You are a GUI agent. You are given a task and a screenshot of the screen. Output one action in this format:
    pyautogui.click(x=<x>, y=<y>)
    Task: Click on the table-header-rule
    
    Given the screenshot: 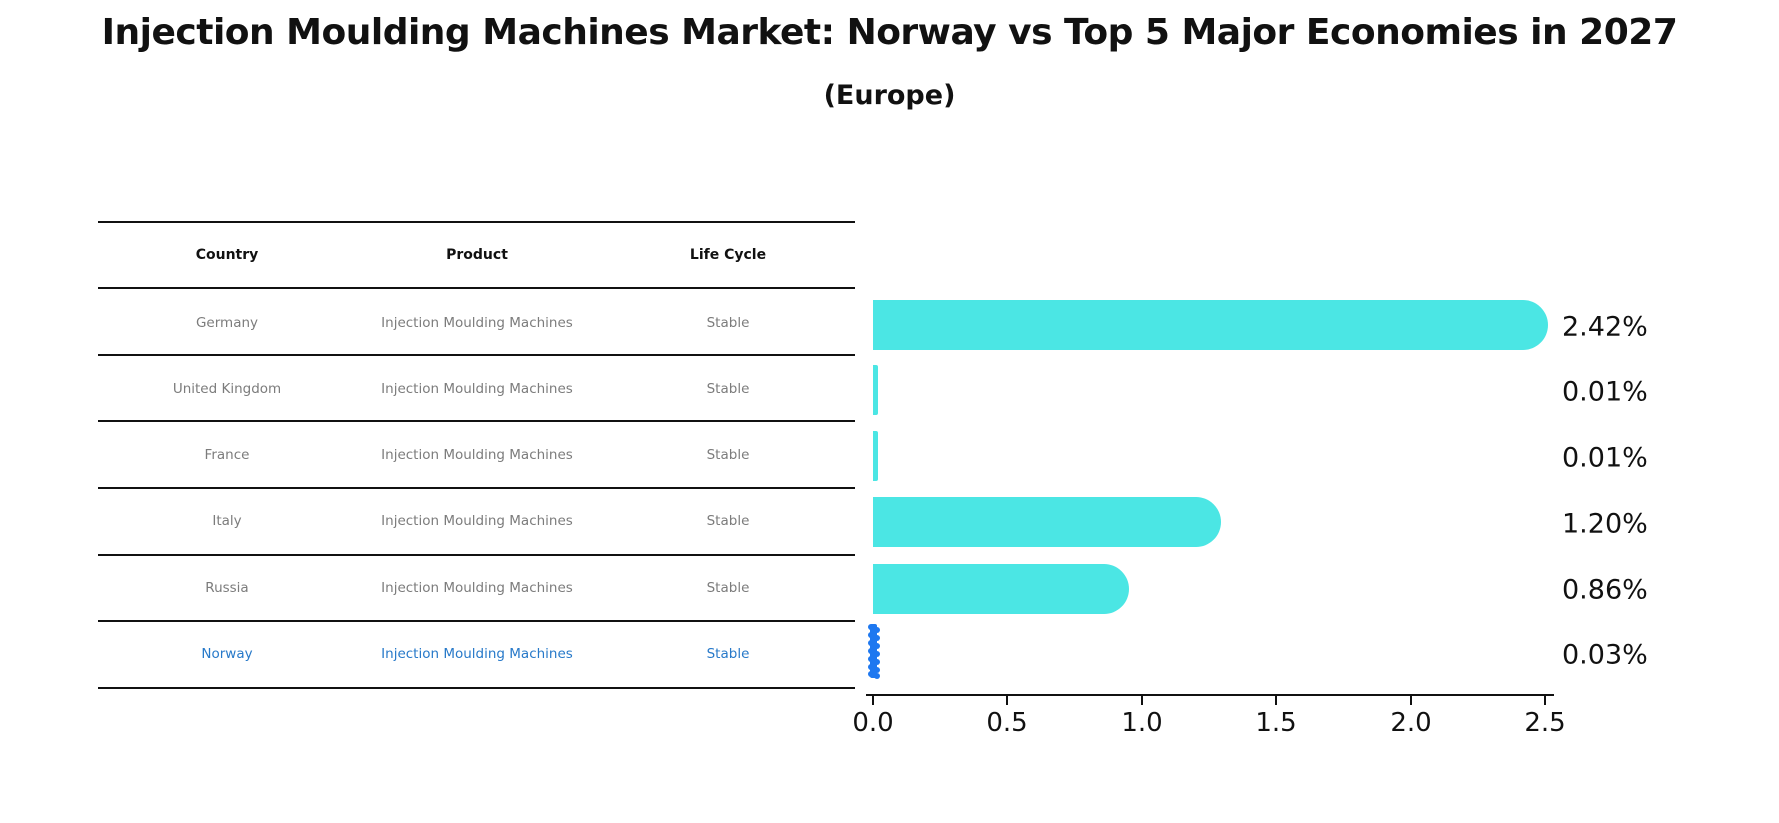 What is the action you would take?
    pyautogui.click(x=476, y=288)
    